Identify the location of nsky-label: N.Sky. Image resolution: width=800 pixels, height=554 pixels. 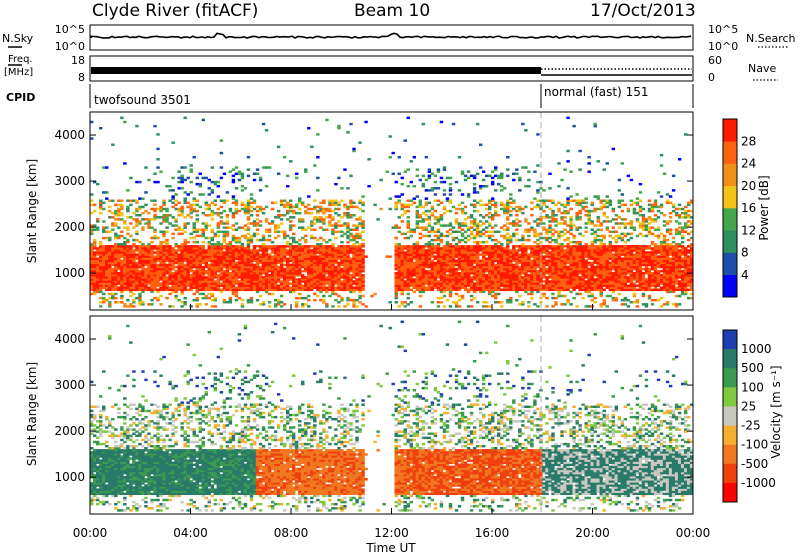
(18, 38).